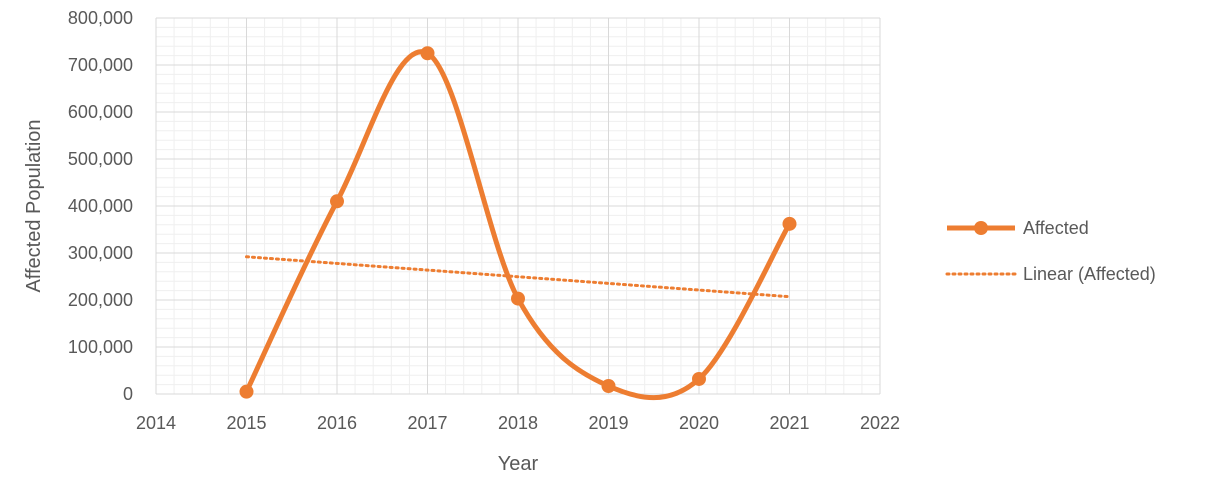  What do you see at coordinates (699, 378) in the screenshot?
I see `data-point-2020` at bounding box center [699, 378].